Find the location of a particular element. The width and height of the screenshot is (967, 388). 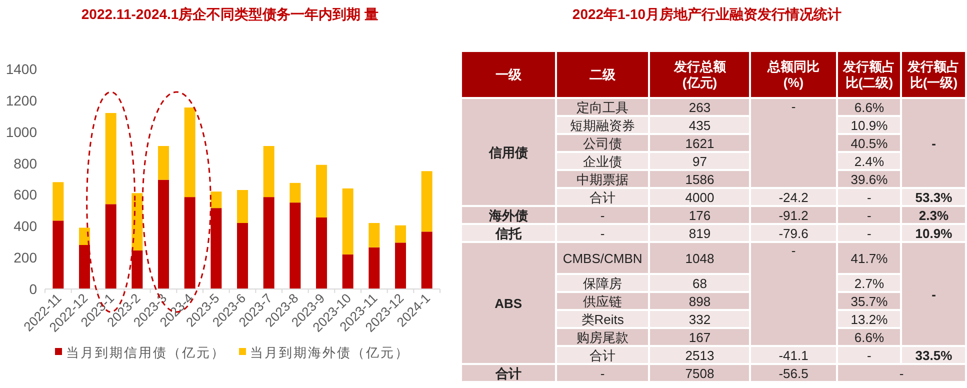

text: 167 is located at coordinates (699, 337).